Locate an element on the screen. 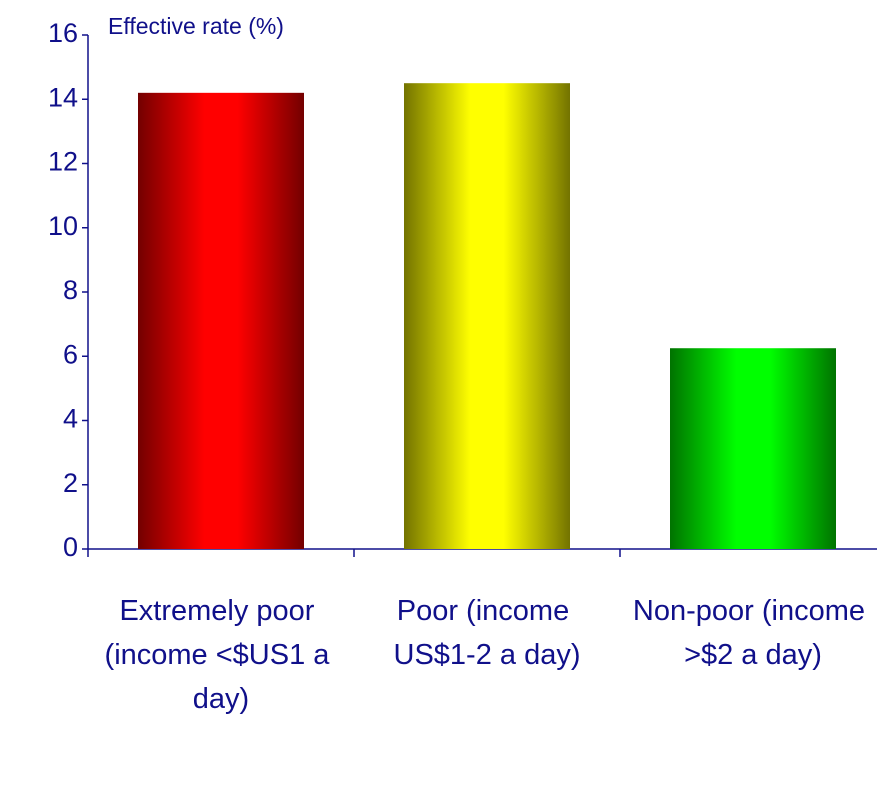 The height and width of the screenshot is (786, 877). y-tick-label: 14 is located at coordinates (63, 97).